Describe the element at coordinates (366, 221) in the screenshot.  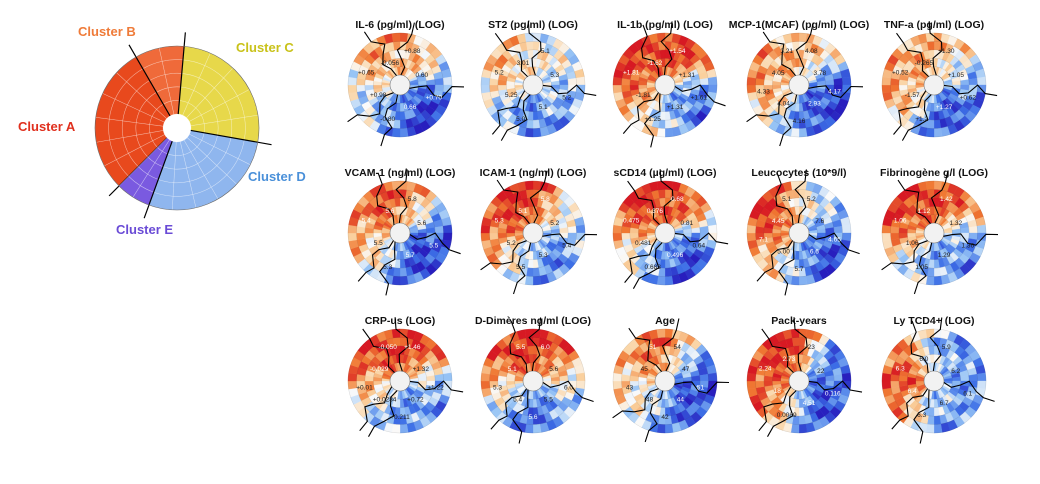
I see `data-label: 5.4` at that location.